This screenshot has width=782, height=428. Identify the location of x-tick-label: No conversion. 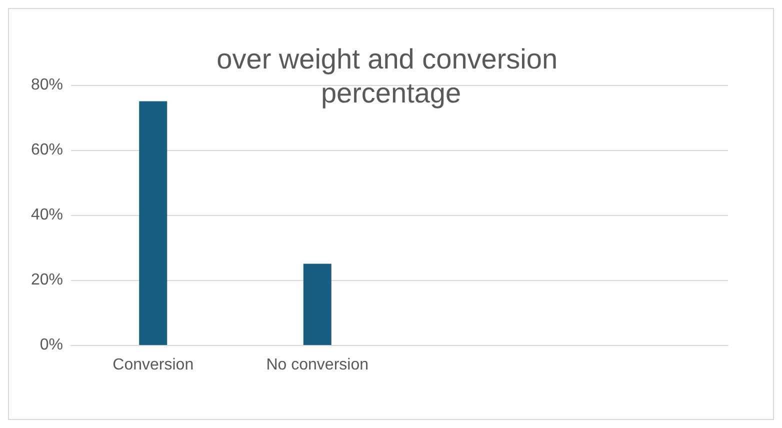
(317, 365).